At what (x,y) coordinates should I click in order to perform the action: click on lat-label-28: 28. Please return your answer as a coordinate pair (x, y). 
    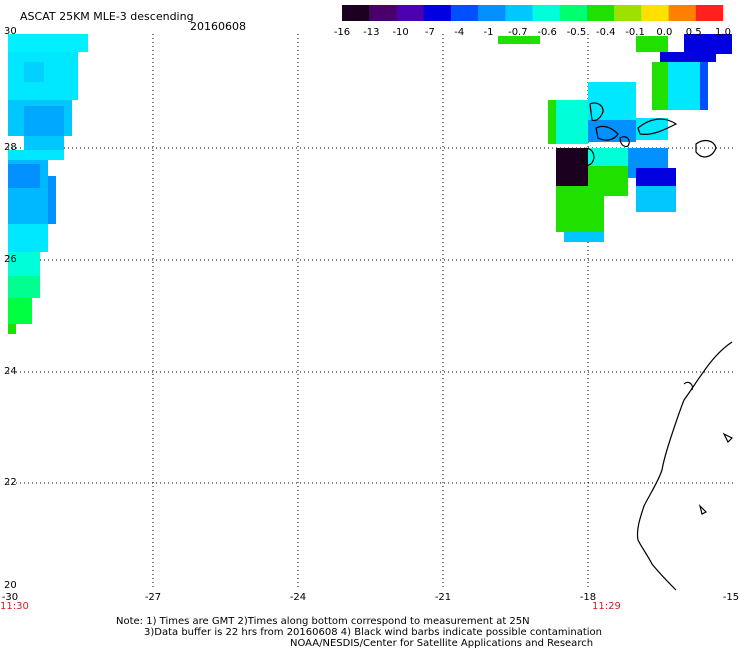
    Looking at the image, I should click on (10, 147).